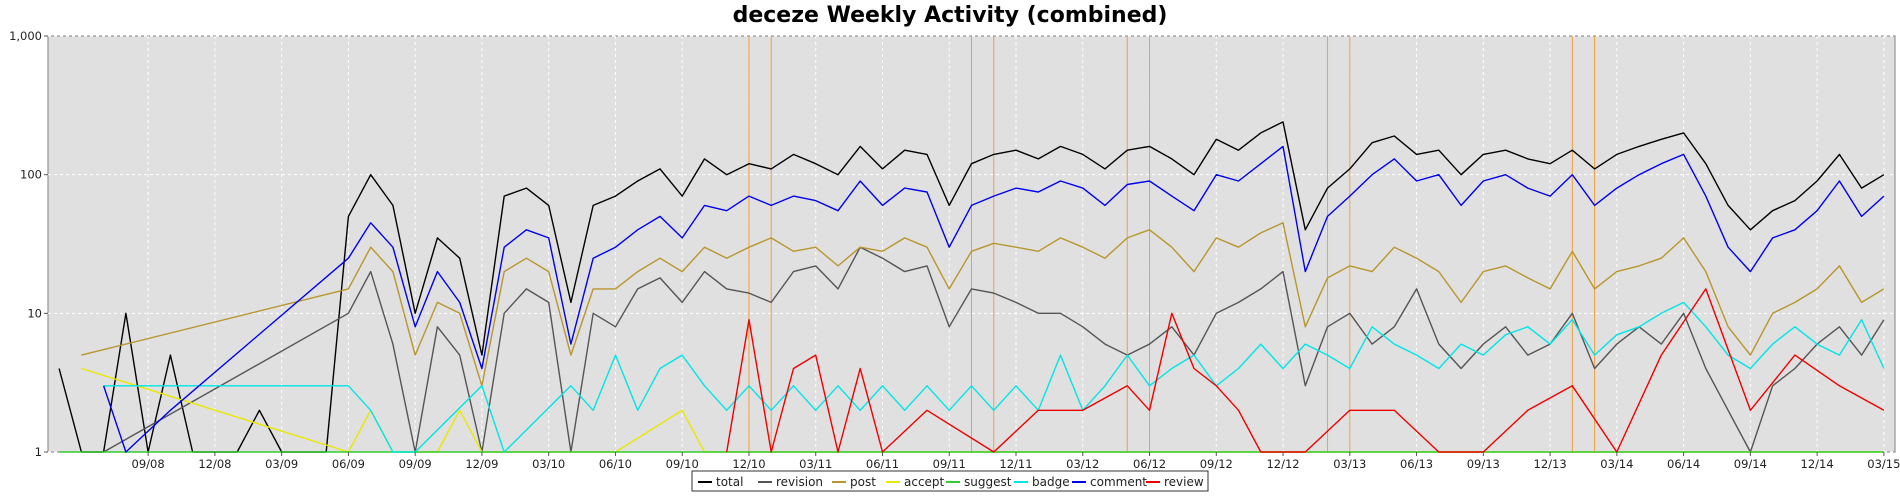  I want to click on x-tick-label: 03/09, so click(281, 464).